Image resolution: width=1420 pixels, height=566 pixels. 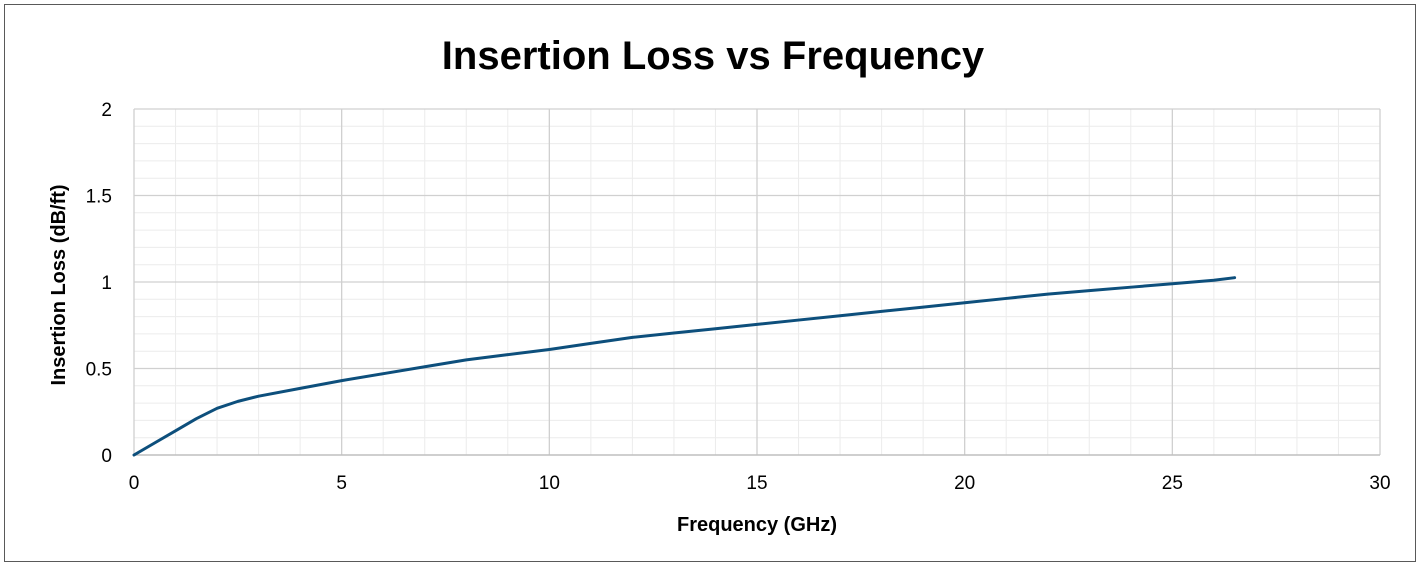 What do you see at coordinates (134, 483) in the screenshot?
I see `x-tick-label: 0` at bounding box center [134, 483].